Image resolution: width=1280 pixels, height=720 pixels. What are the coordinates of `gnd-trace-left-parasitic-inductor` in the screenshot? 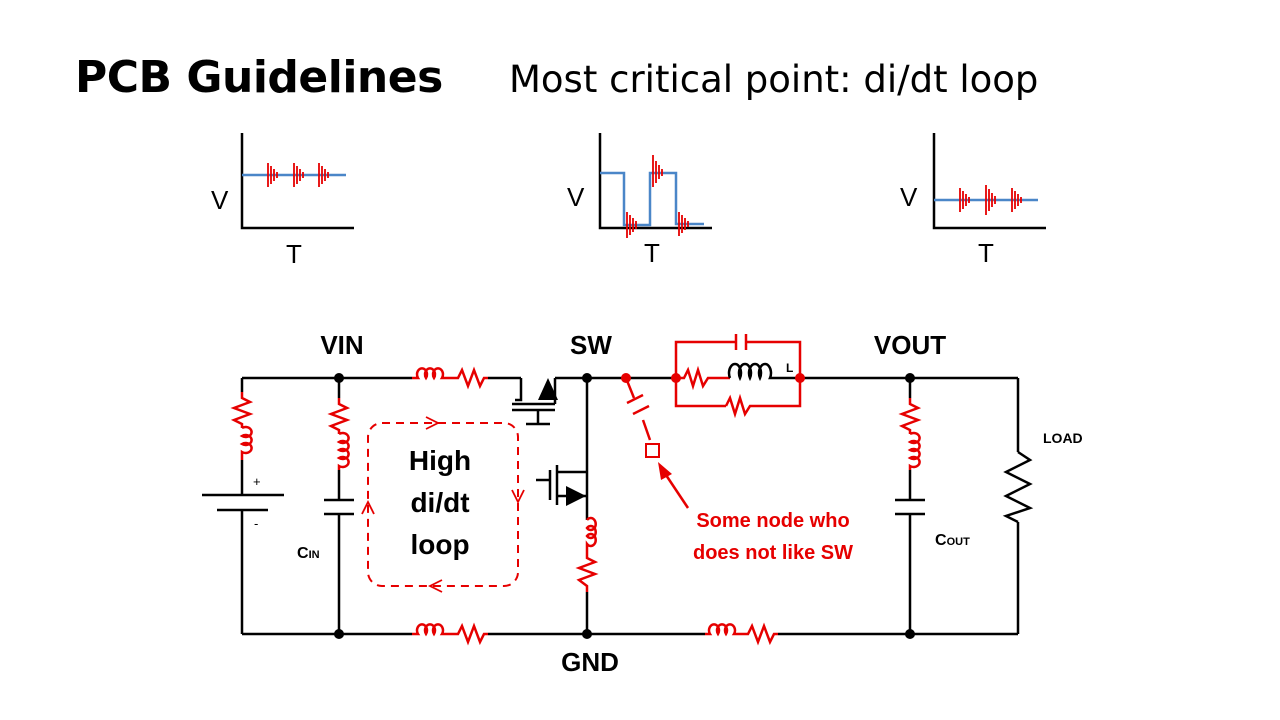 It's located at (432, 630).